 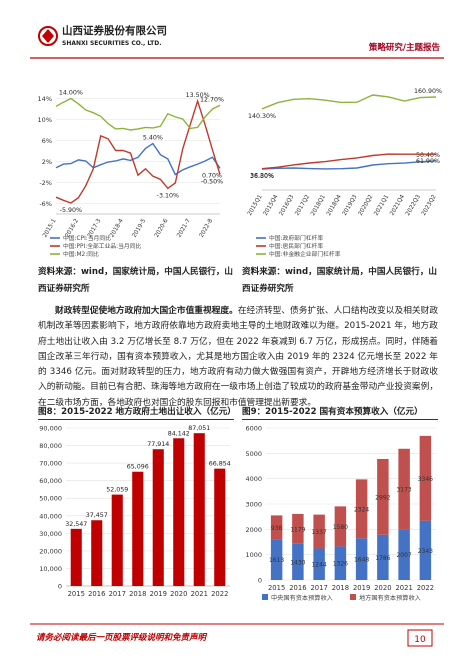 What do you see at coordinates (429, 205) in the screenshot?
I see `x-tick-label: 2023Q2` at bounding box center [429, 205].